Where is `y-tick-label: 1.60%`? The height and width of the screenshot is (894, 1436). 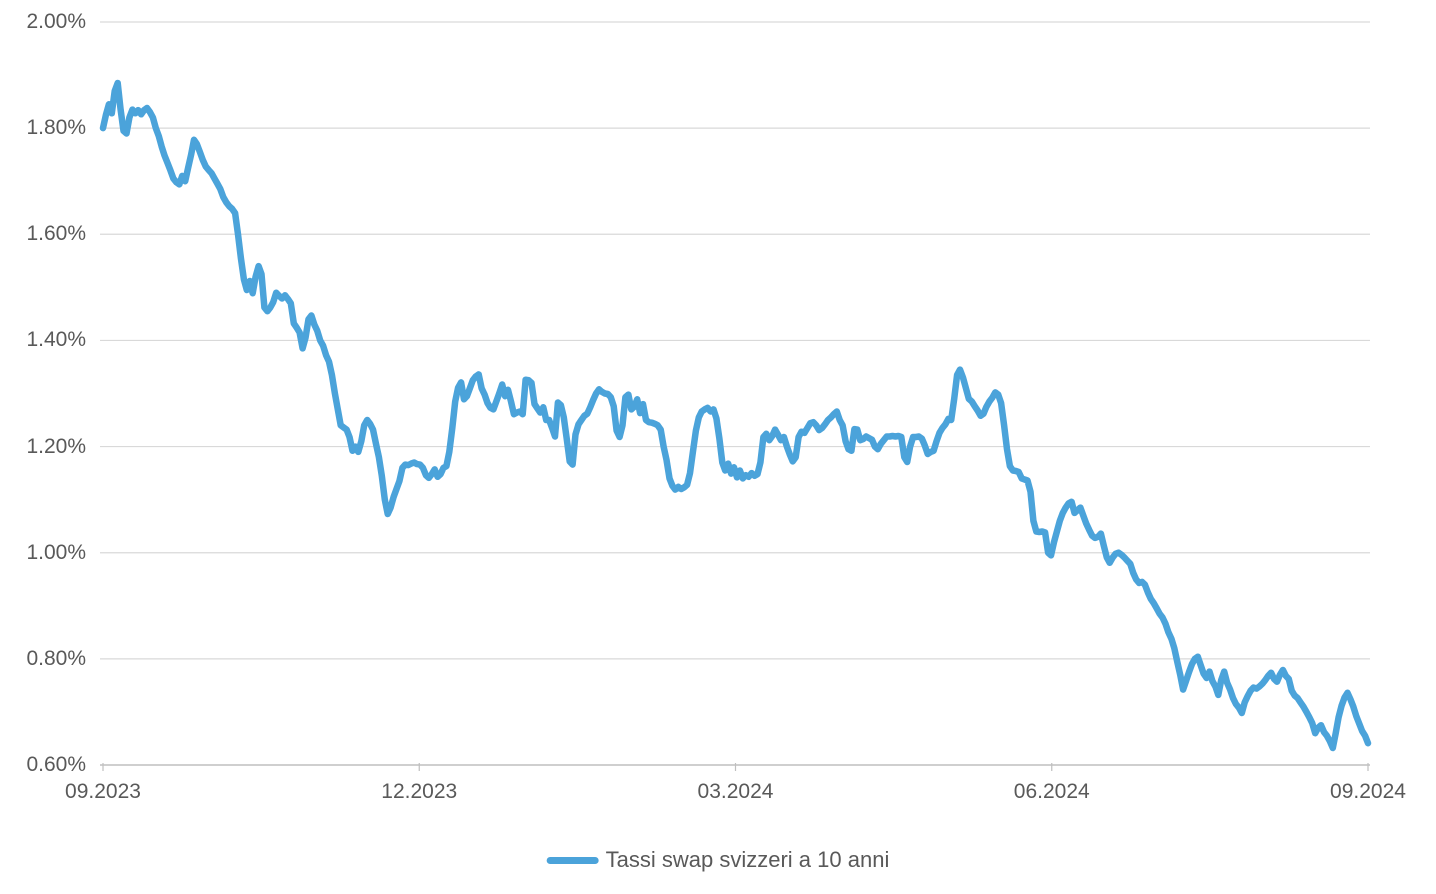
y-tick-label: 1.60% is located at coordinates (56, 234).